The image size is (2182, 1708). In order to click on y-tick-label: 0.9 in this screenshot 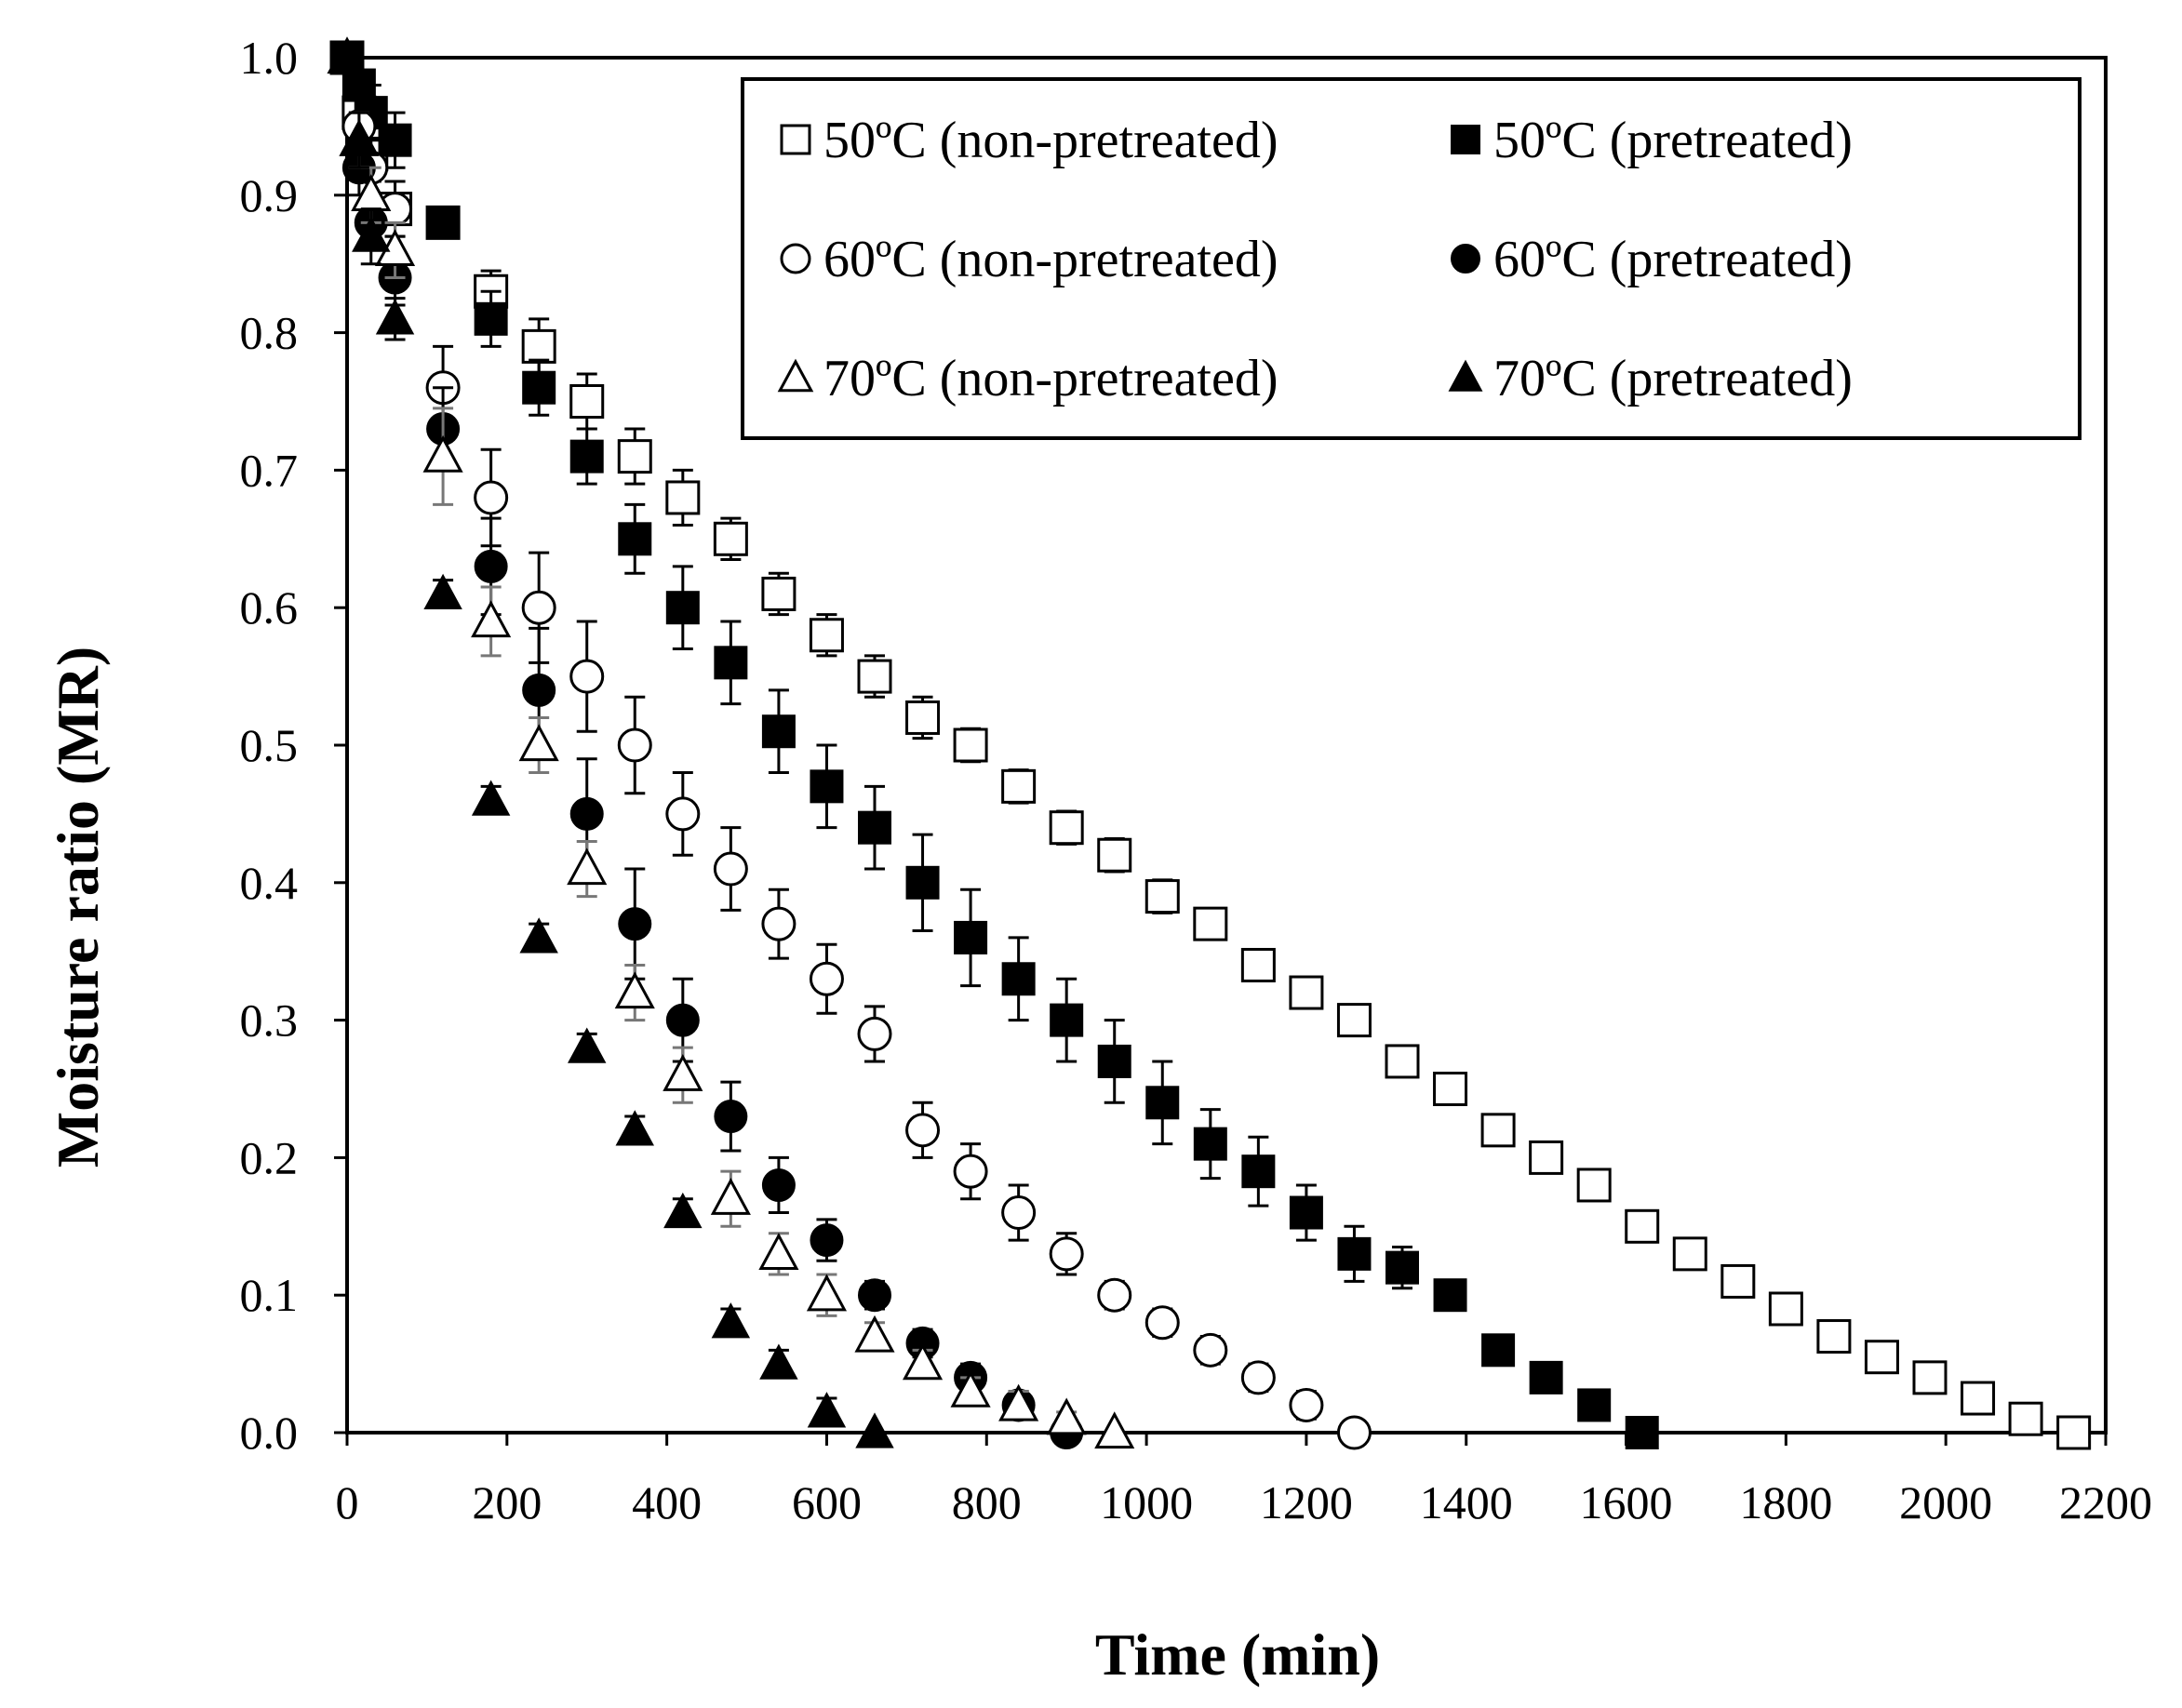, I will do `click(269, 195)`.